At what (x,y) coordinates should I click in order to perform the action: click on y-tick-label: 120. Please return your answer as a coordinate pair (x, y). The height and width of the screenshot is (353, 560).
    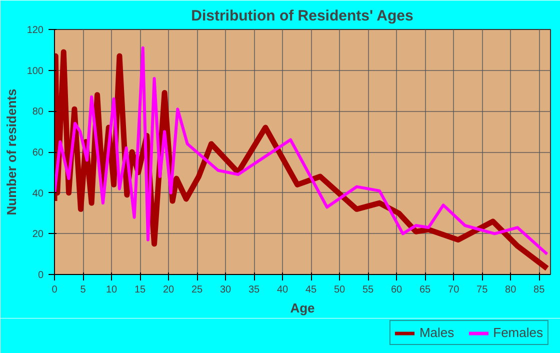
    Looking at the image, I should click on (35, 30).